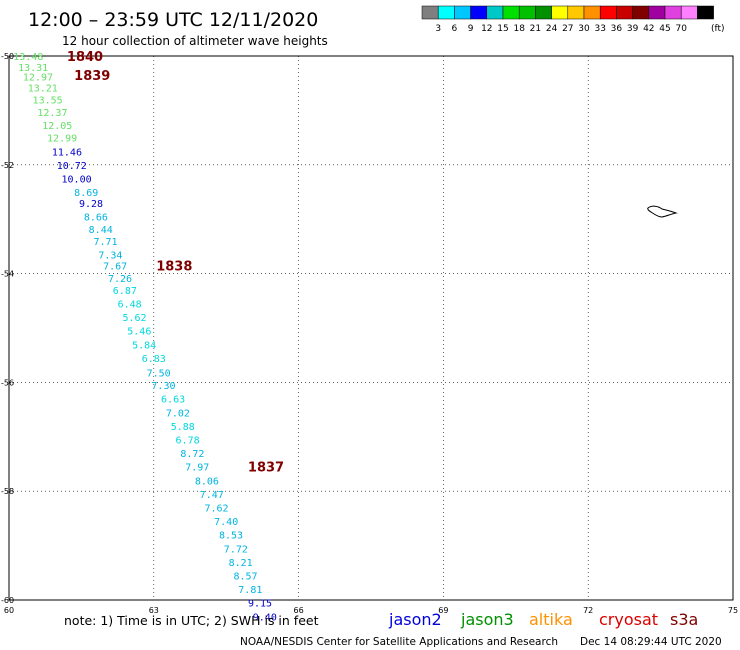 This screenshot has width=740, height=650. Describe the element at coordinates (188, 441) in the screenshot. I see `swh-value-label: 6.78` at that location.